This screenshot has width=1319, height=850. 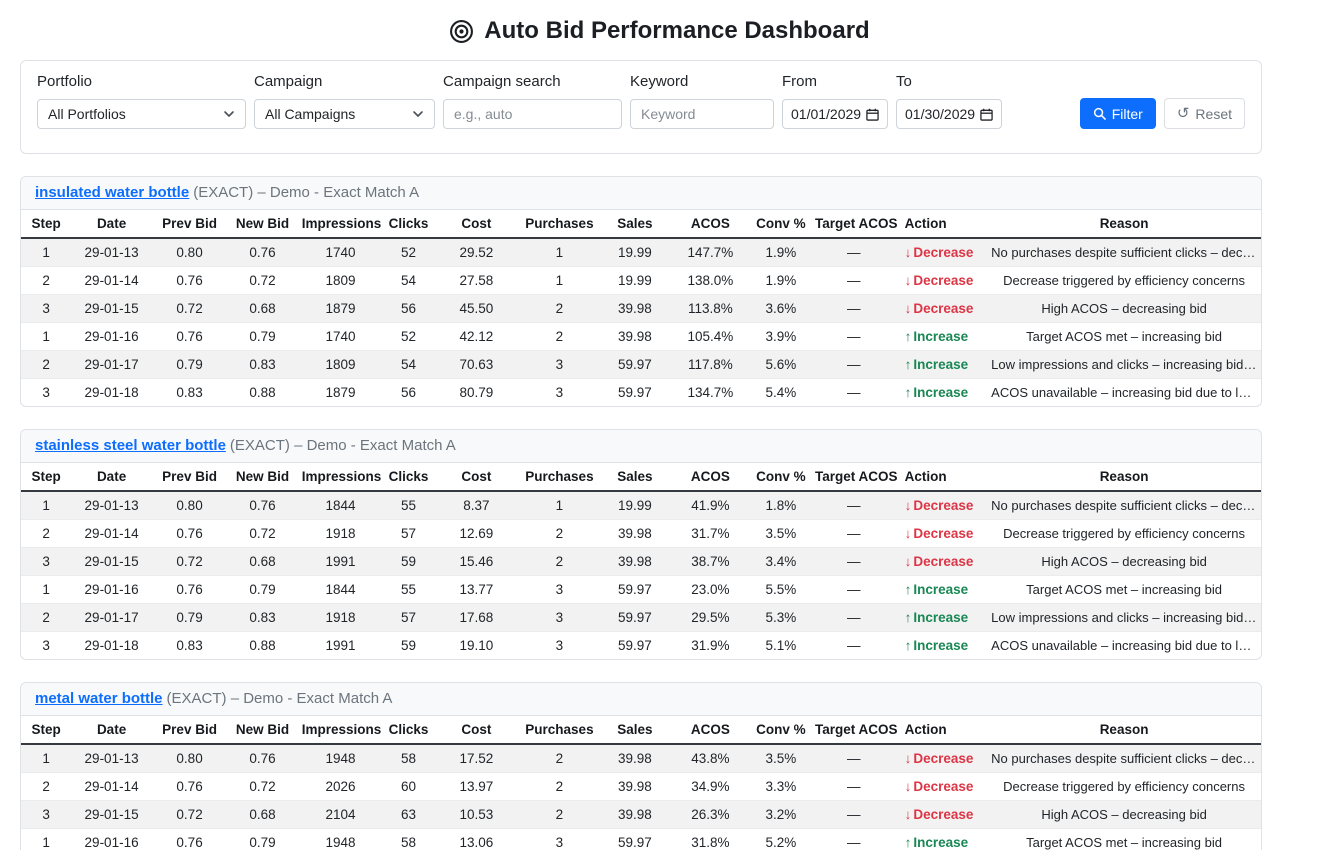 I want to click on cell-acos: 147.7%, so click(x=710, y=252).